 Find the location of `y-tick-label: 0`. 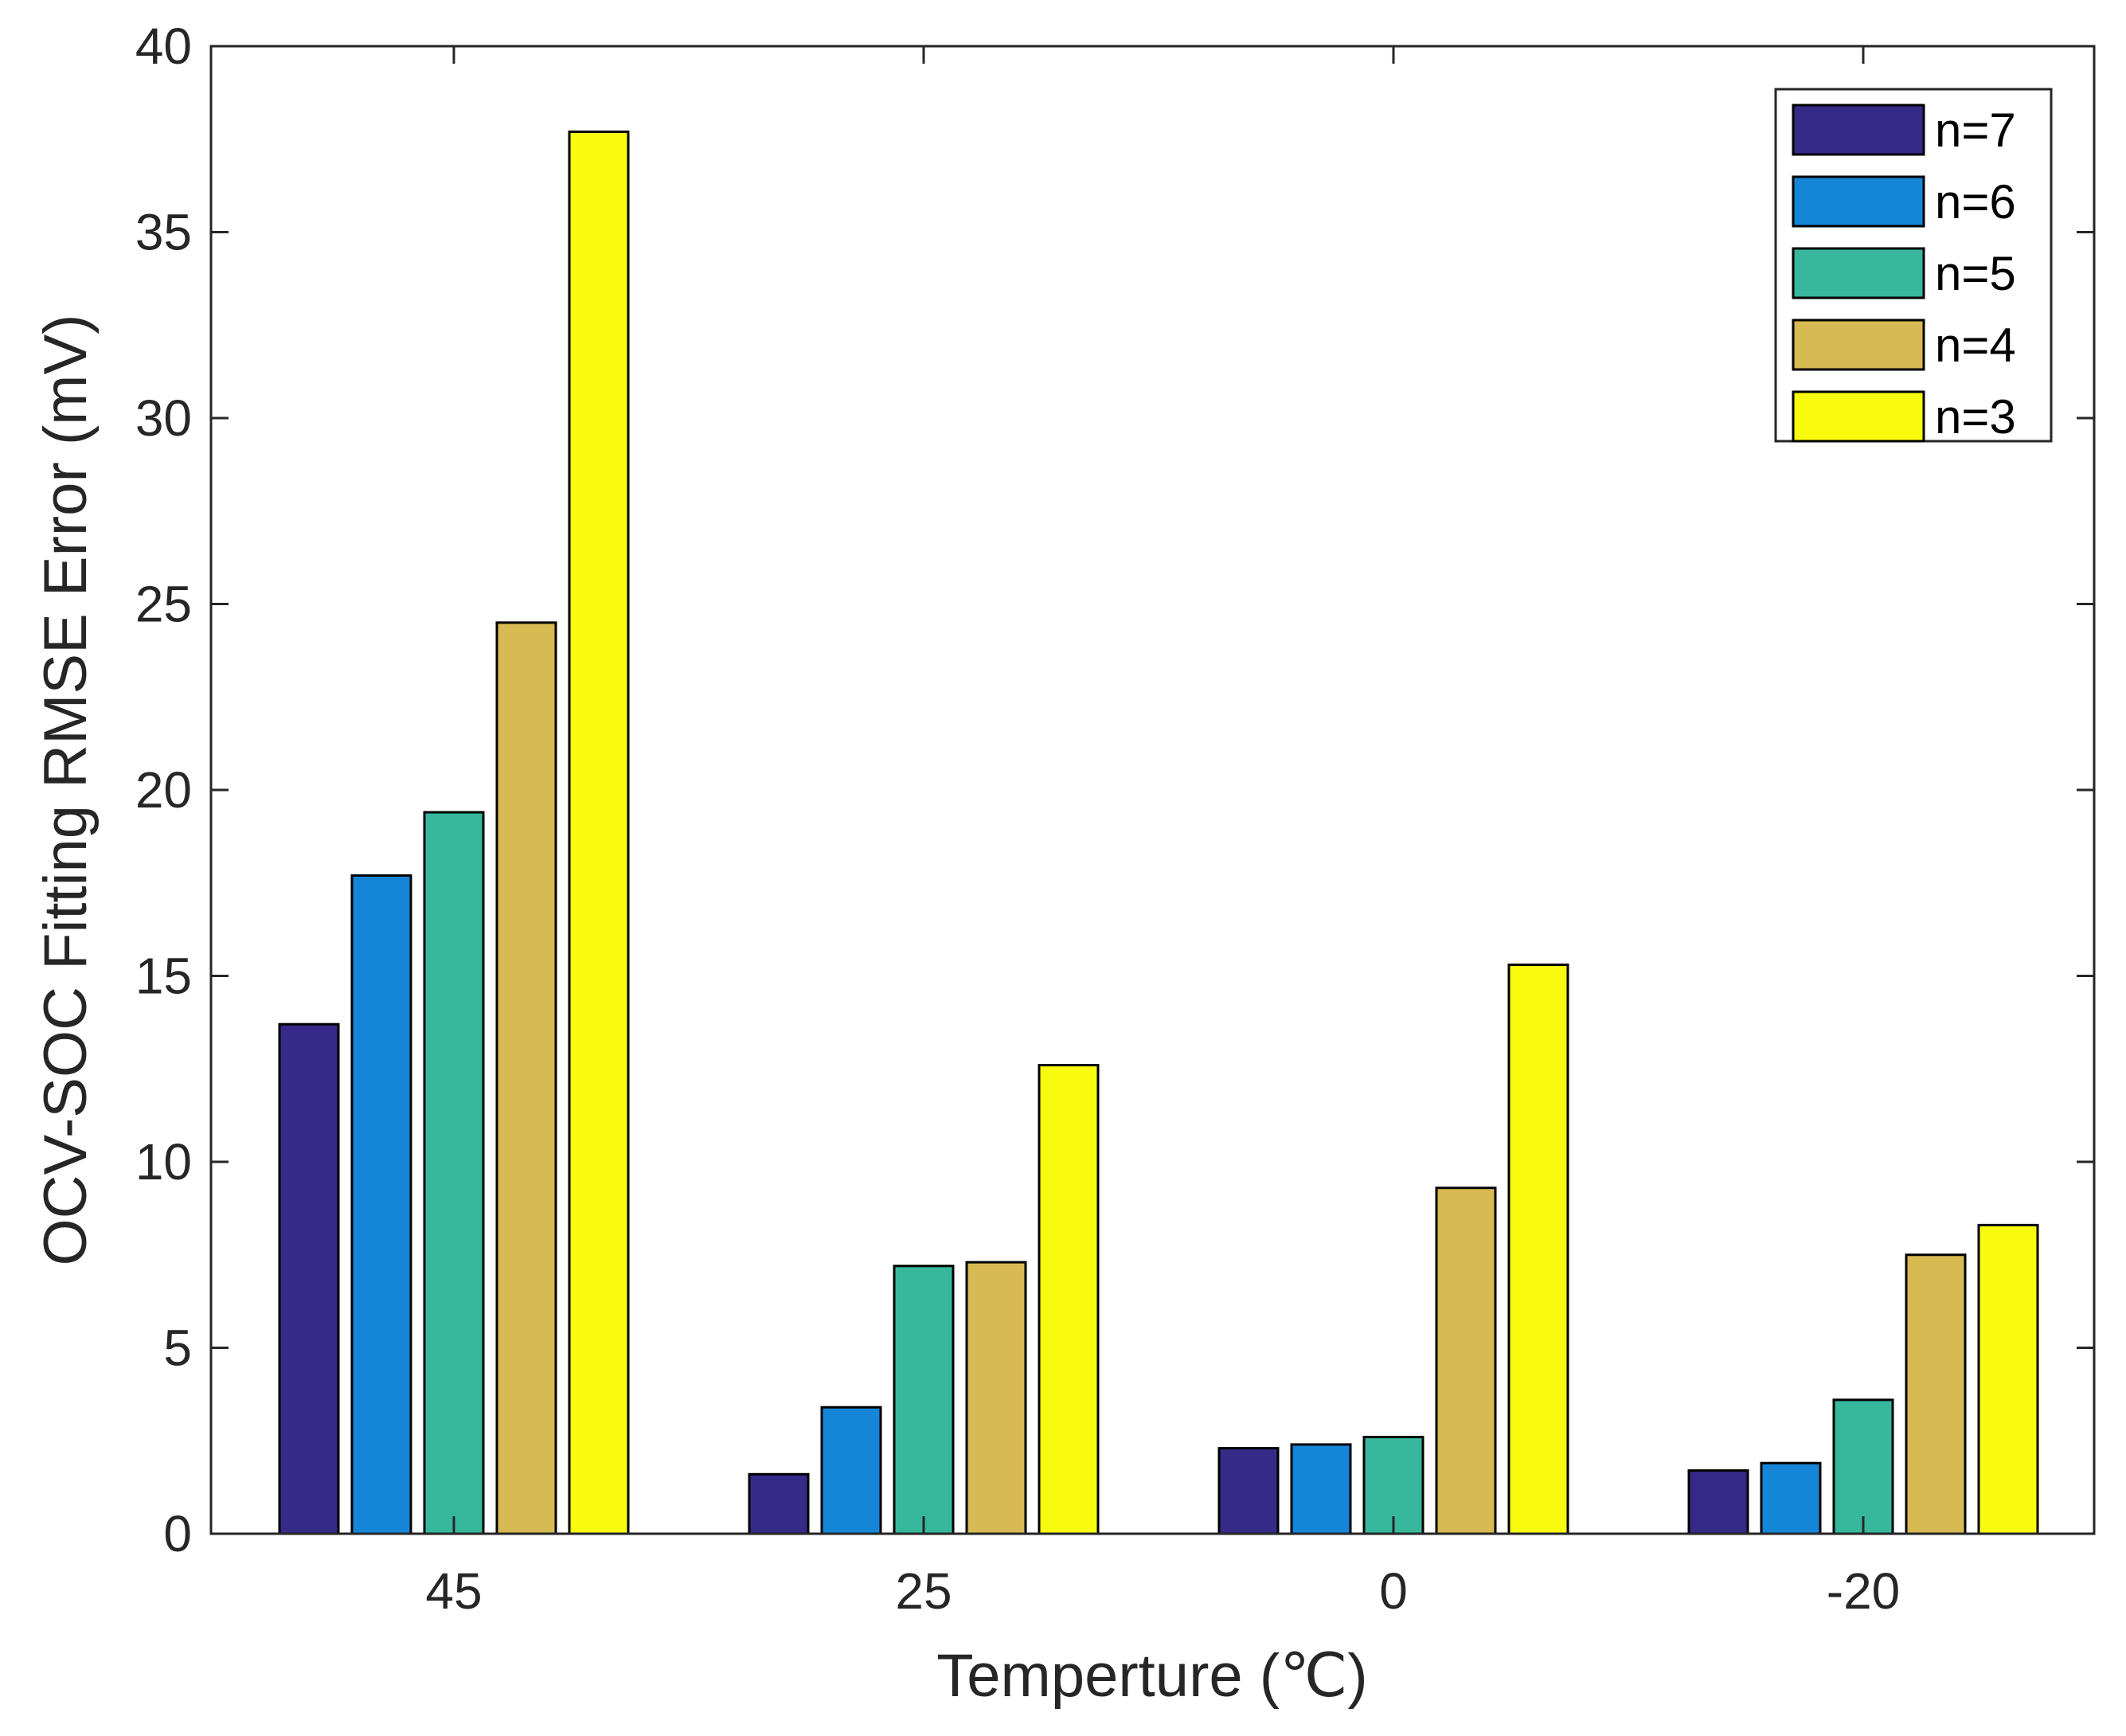

y-tick-label: 0 is located at coordinates (177, 1534).